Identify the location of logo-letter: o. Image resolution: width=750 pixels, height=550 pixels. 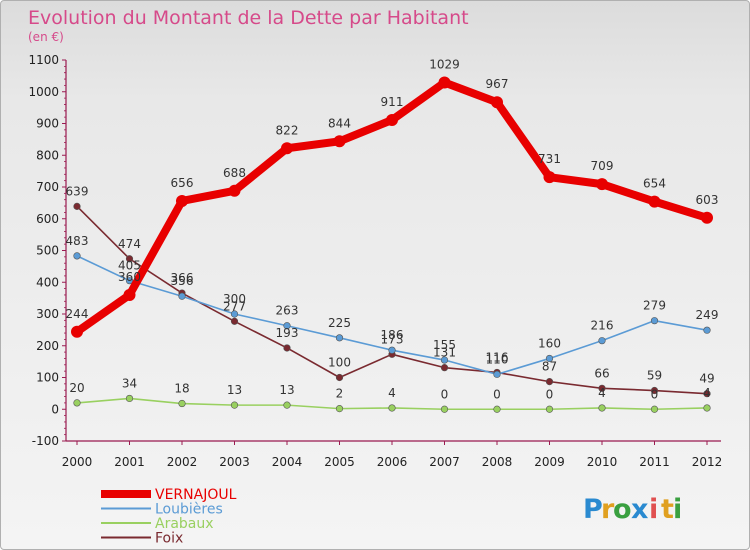
(622, 509).